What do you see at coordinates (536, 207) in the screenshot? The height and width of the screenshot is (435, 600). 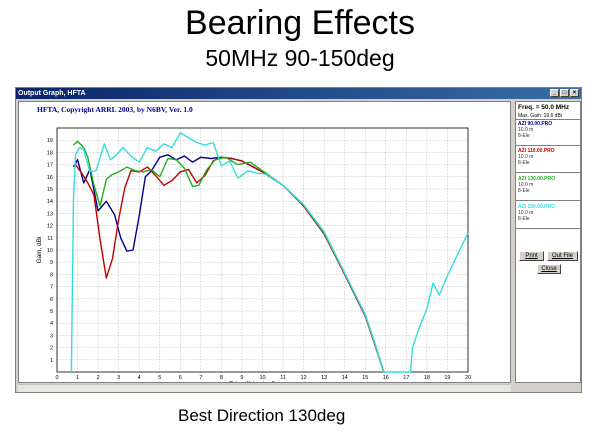 I see `legend-file-name: AZI 150.00.PRO` at bounding box center [536, 207].